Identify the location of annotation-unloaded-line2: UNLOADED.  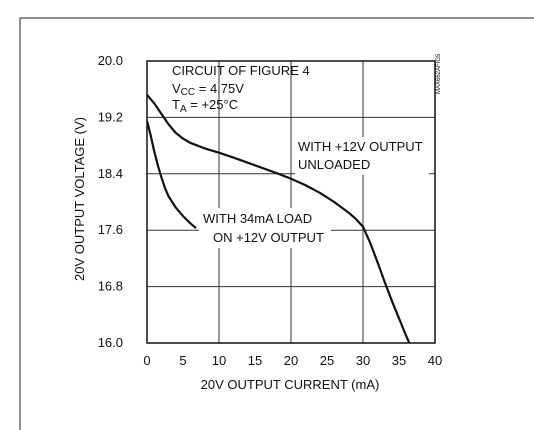
(334, 164).